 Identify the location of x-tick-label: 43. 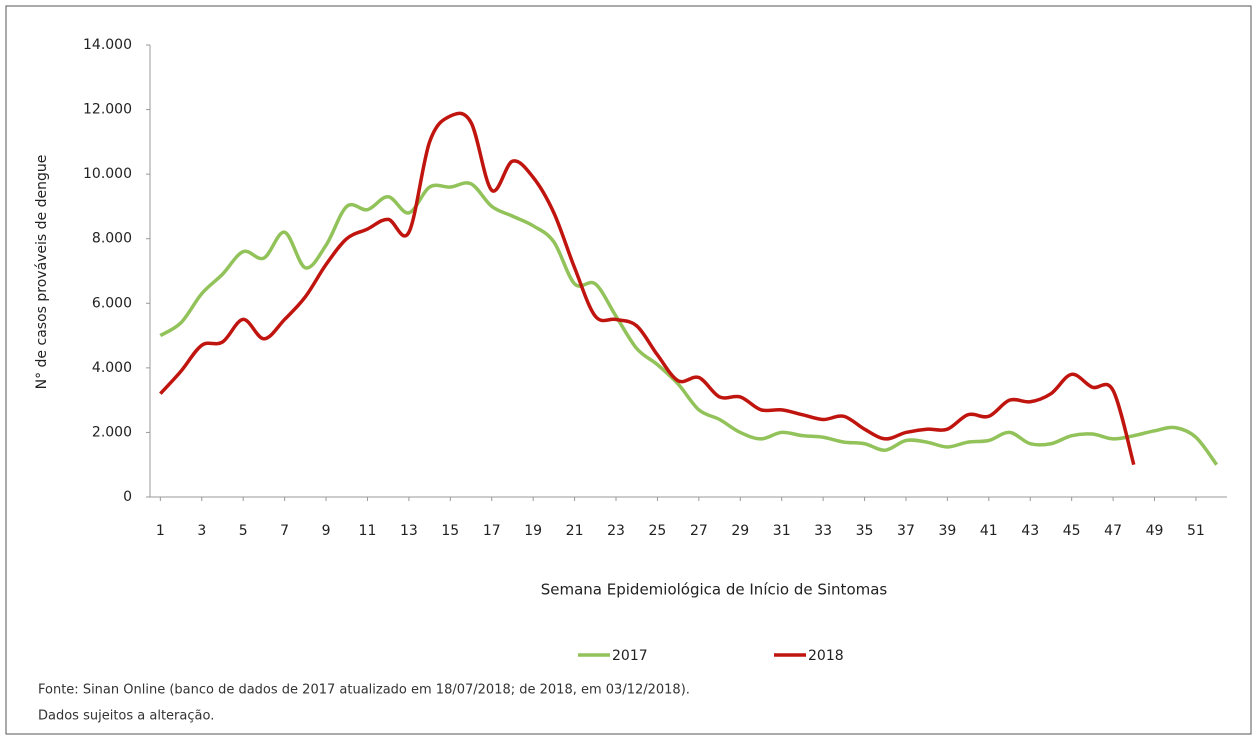
(1030, 531).